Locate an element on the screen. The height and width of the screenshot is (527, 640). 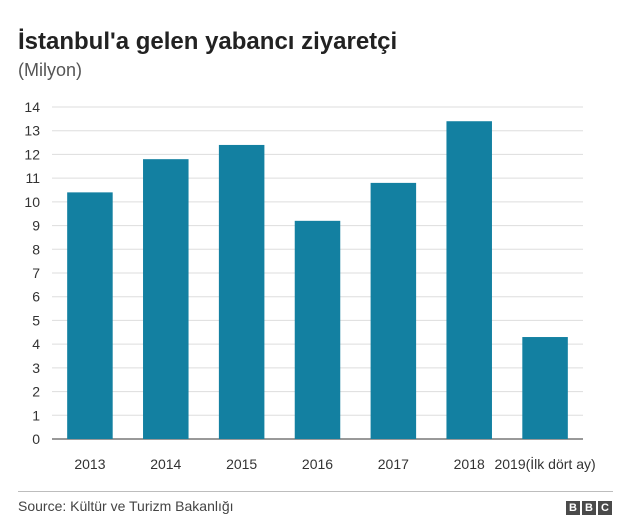
y-tick-label: 14 is located at coordinates (32, 107).